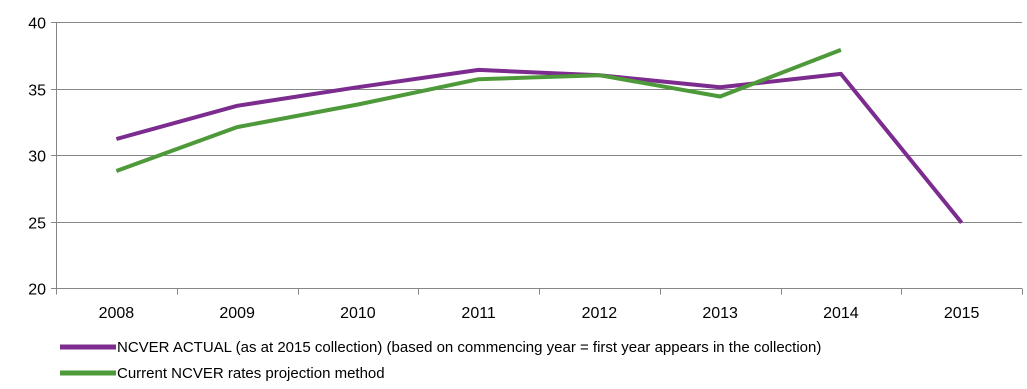 The image size is (1027, 389). I want to click on x-tick-label-2014: 2014, so click(841, 313).